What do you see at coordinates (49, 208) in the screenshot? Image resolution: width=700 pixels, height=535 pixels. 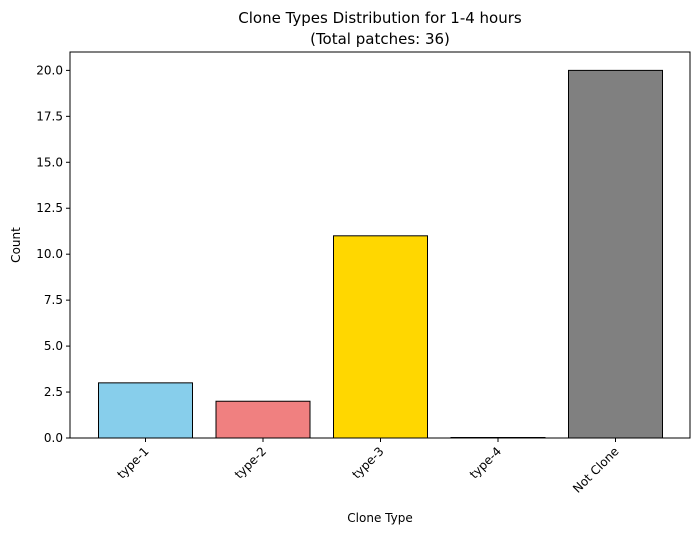 I see `y-tick-label: 12.5` at bounding box center [49, 208].